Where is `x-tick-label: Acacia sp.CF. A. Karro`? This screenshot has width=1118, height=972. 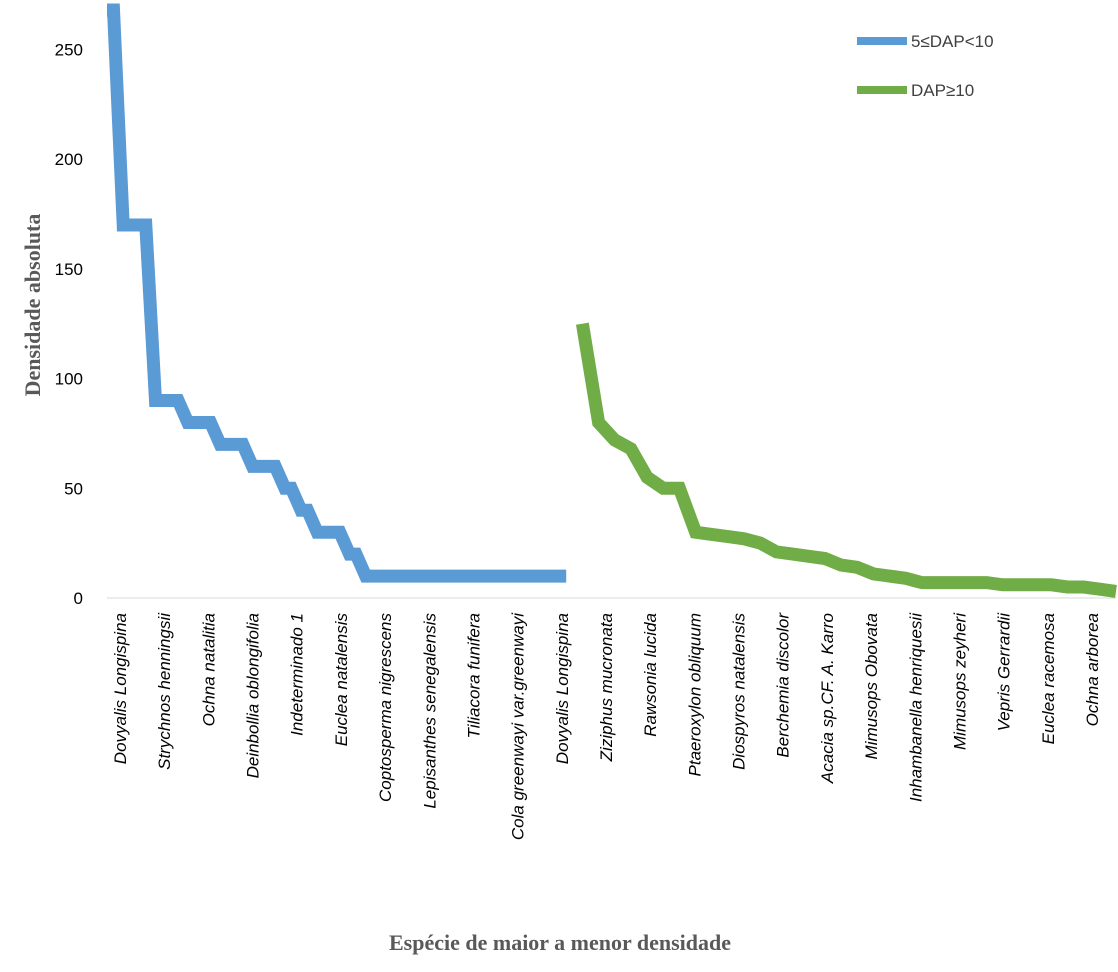 x-tick-label: Acacia sp.CF. A. Karro is located at coordinates (827, 698).